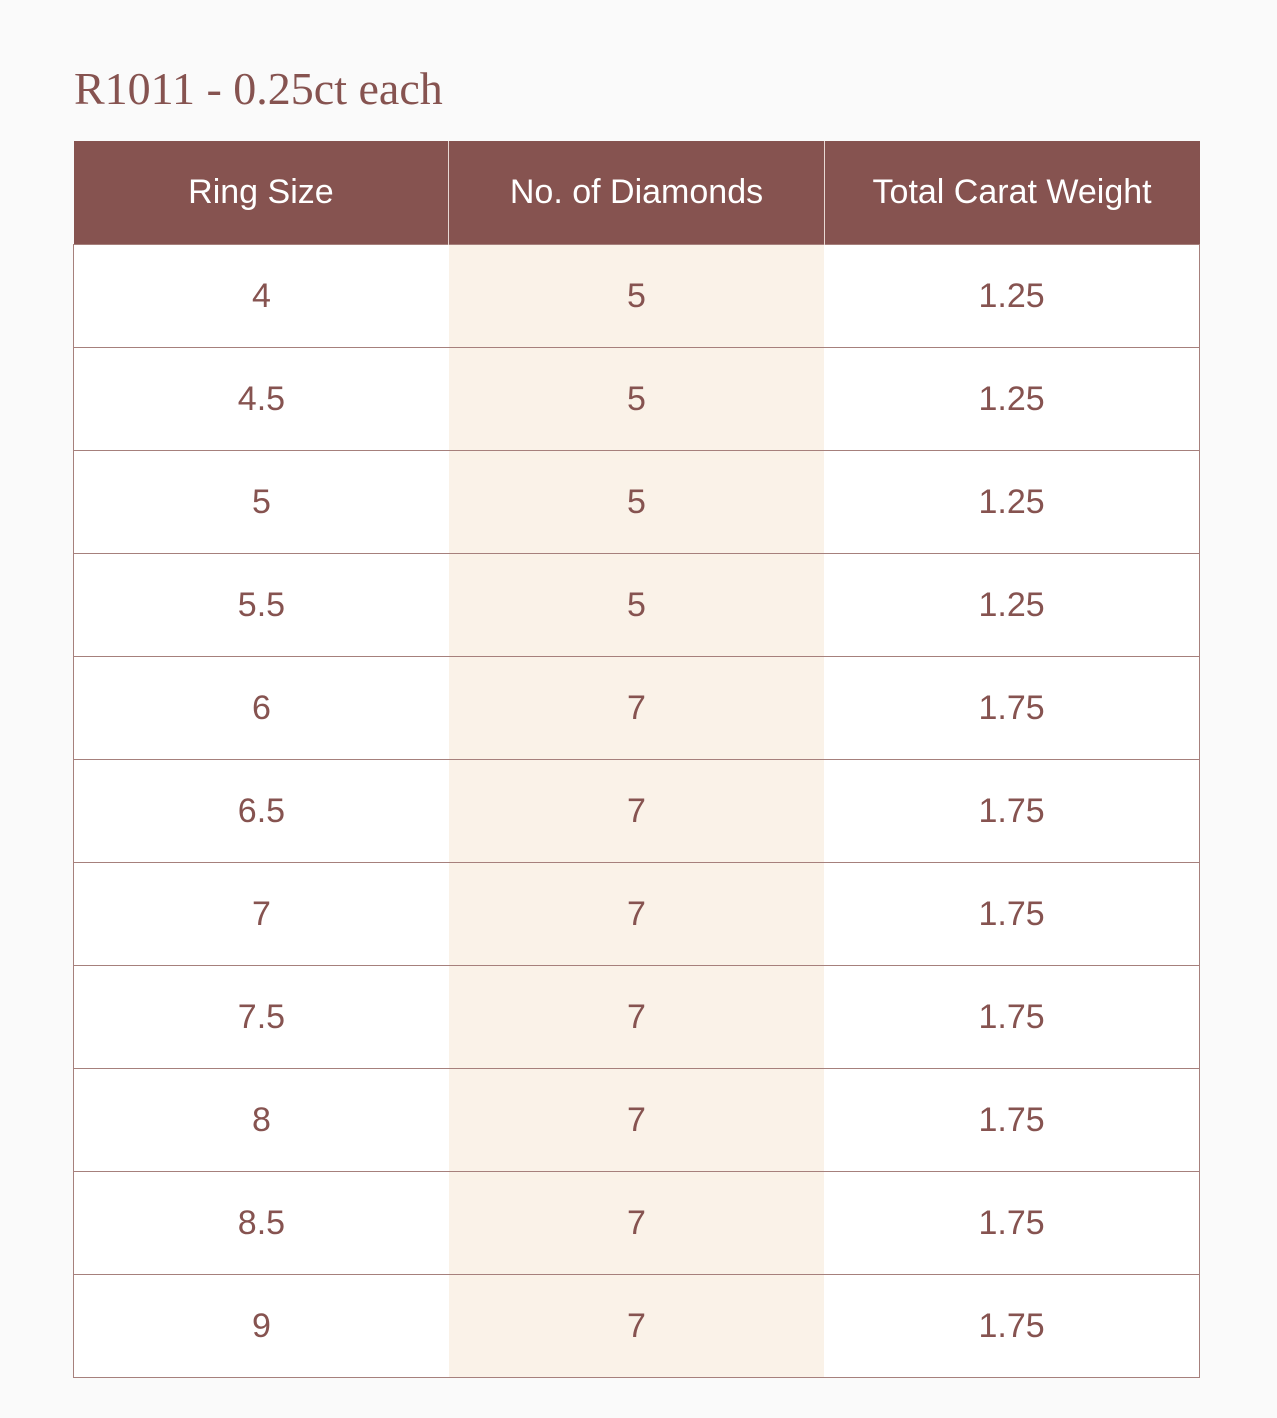  I want to click on cell: 8, so click(260, 1120).